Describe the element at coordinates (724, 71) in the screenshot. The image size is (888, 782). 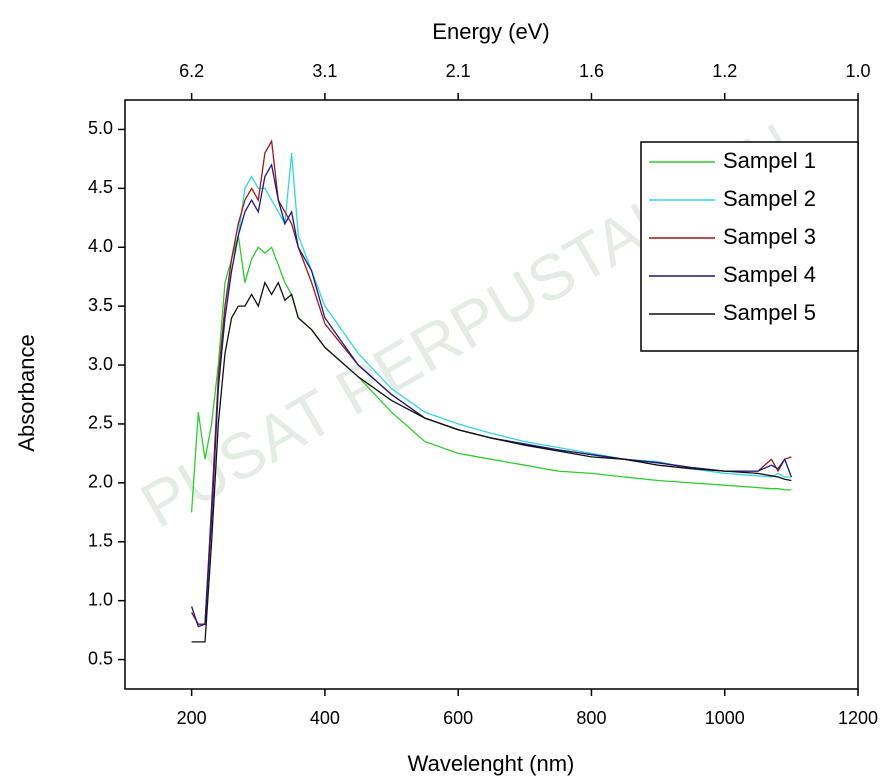
I see `x2-tick-label: 1.2` at that location.